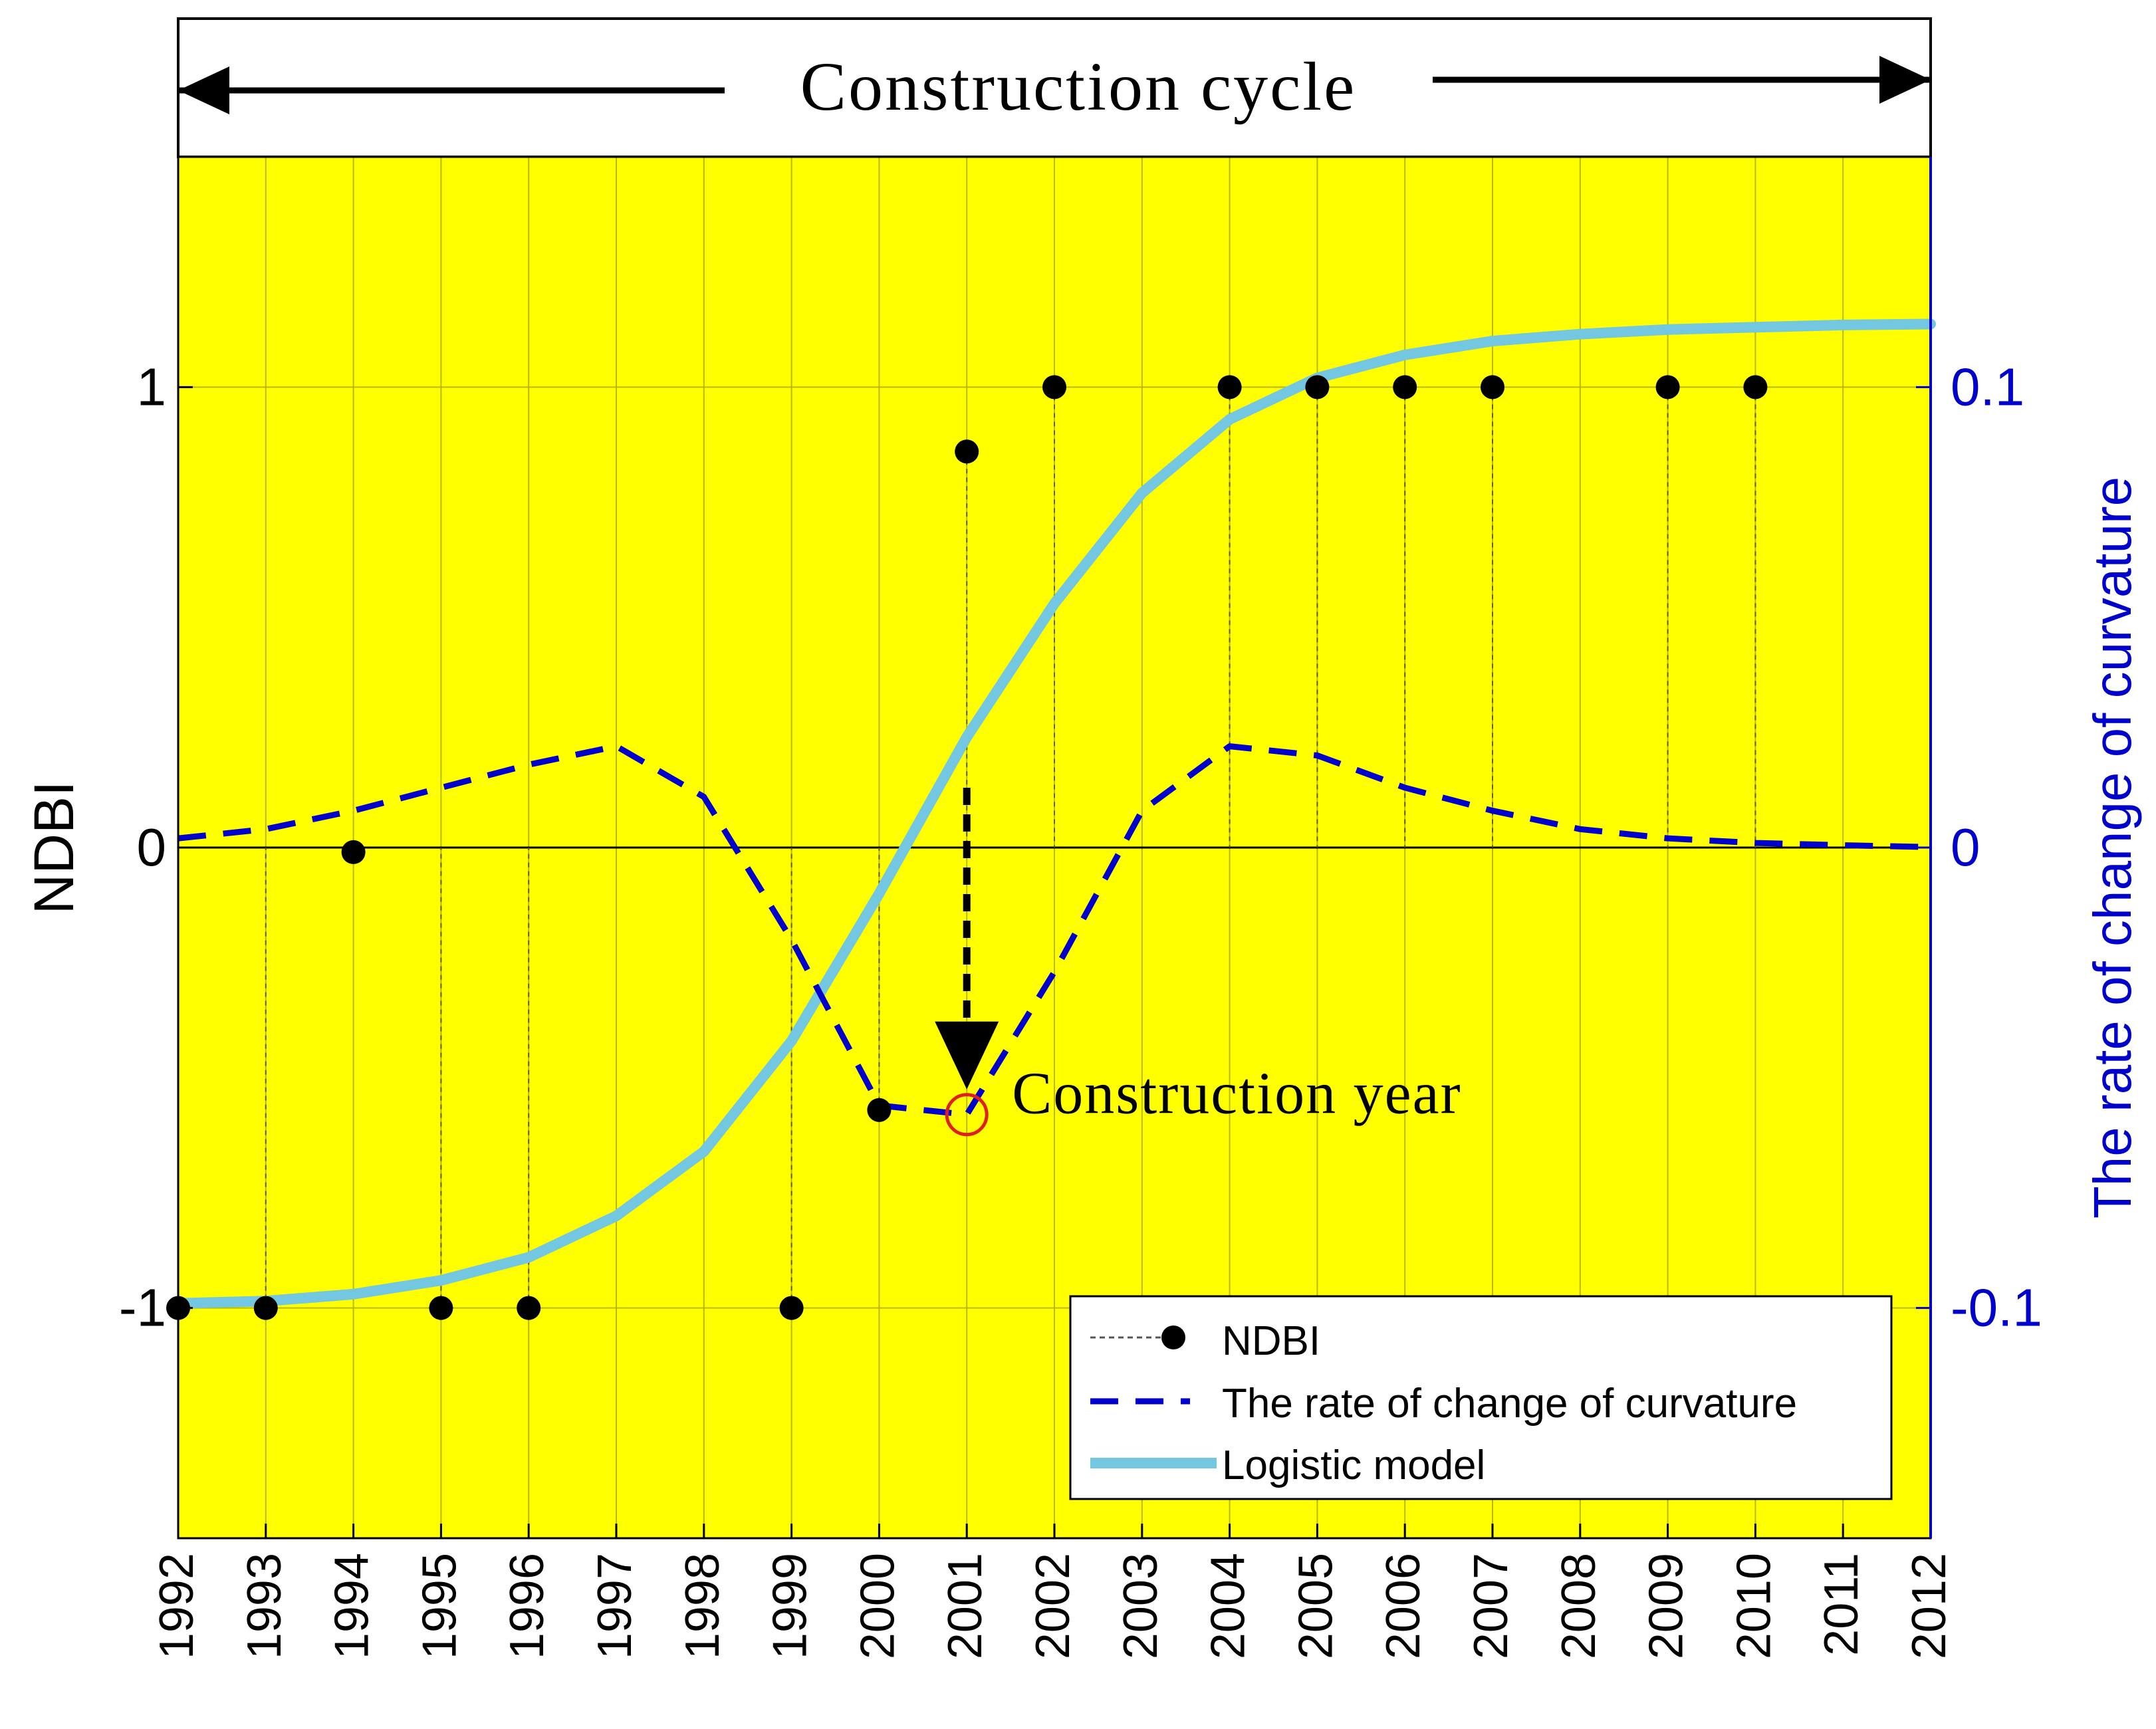 The width and height of the screenshot is (2156, 1729). Describe the element at coordinates (203, 90) in the screenshot. I see `banner-left-arrowhead` at that location.